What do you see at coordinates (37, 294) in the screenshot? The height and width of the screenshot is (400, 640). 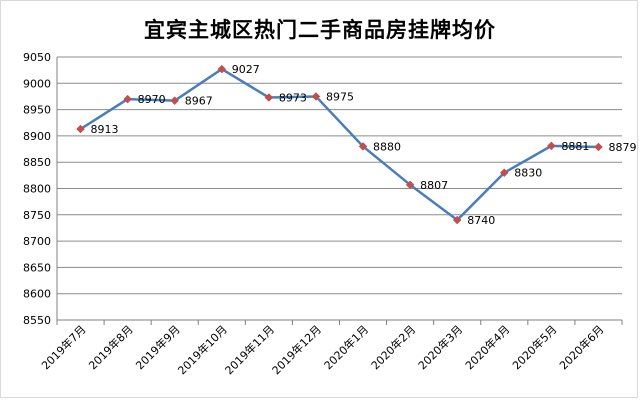 I see `y-tick-label: 8600` at bounding box center [37, 294].